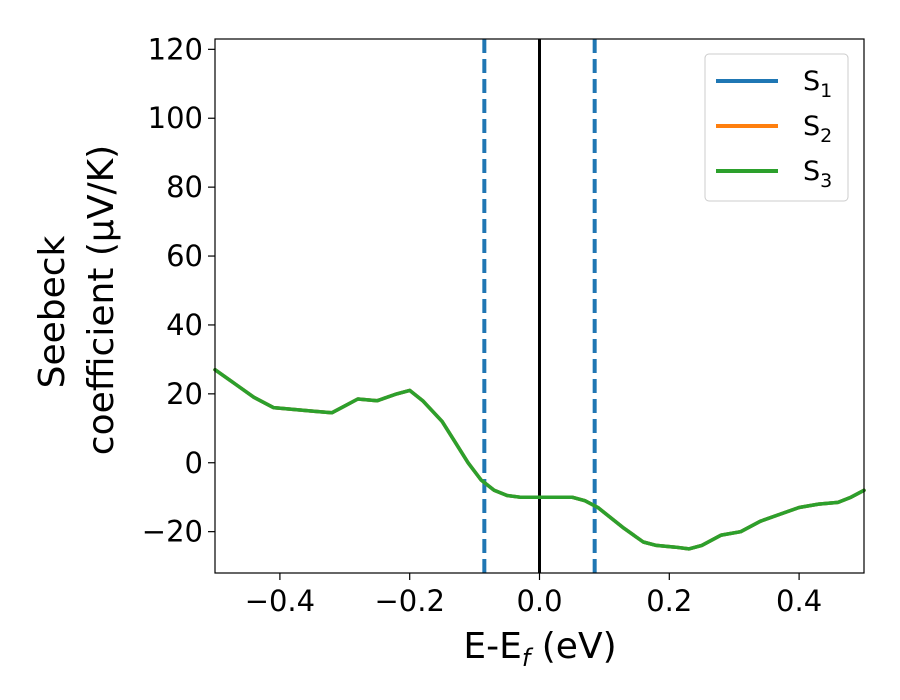 The height and width of the screenshot is (700, 900). I want to click on legend: S1 S2 S3, so click(776, 127).